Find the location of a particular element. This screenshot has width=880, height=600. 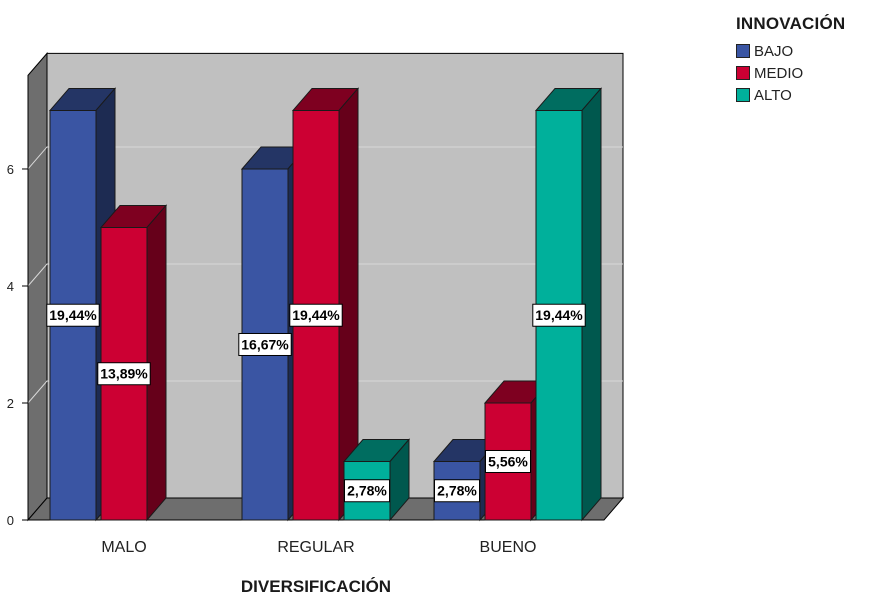

bar-bueno-medio-label: 5,56% is located at coordinates (508, 461).